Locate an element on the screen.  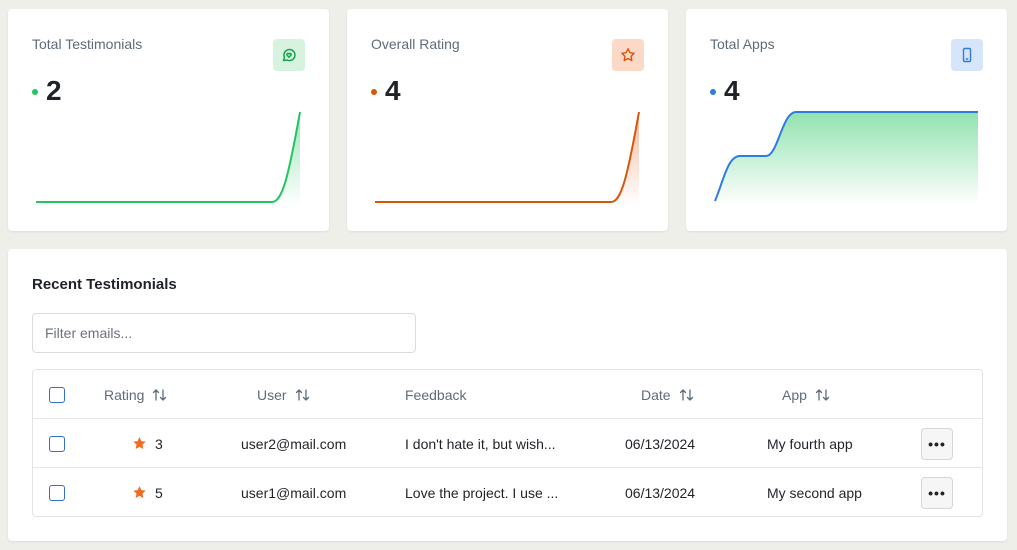
stat-card-overall-rating: Overall Rating 4 is located at coordinates (507, 120).